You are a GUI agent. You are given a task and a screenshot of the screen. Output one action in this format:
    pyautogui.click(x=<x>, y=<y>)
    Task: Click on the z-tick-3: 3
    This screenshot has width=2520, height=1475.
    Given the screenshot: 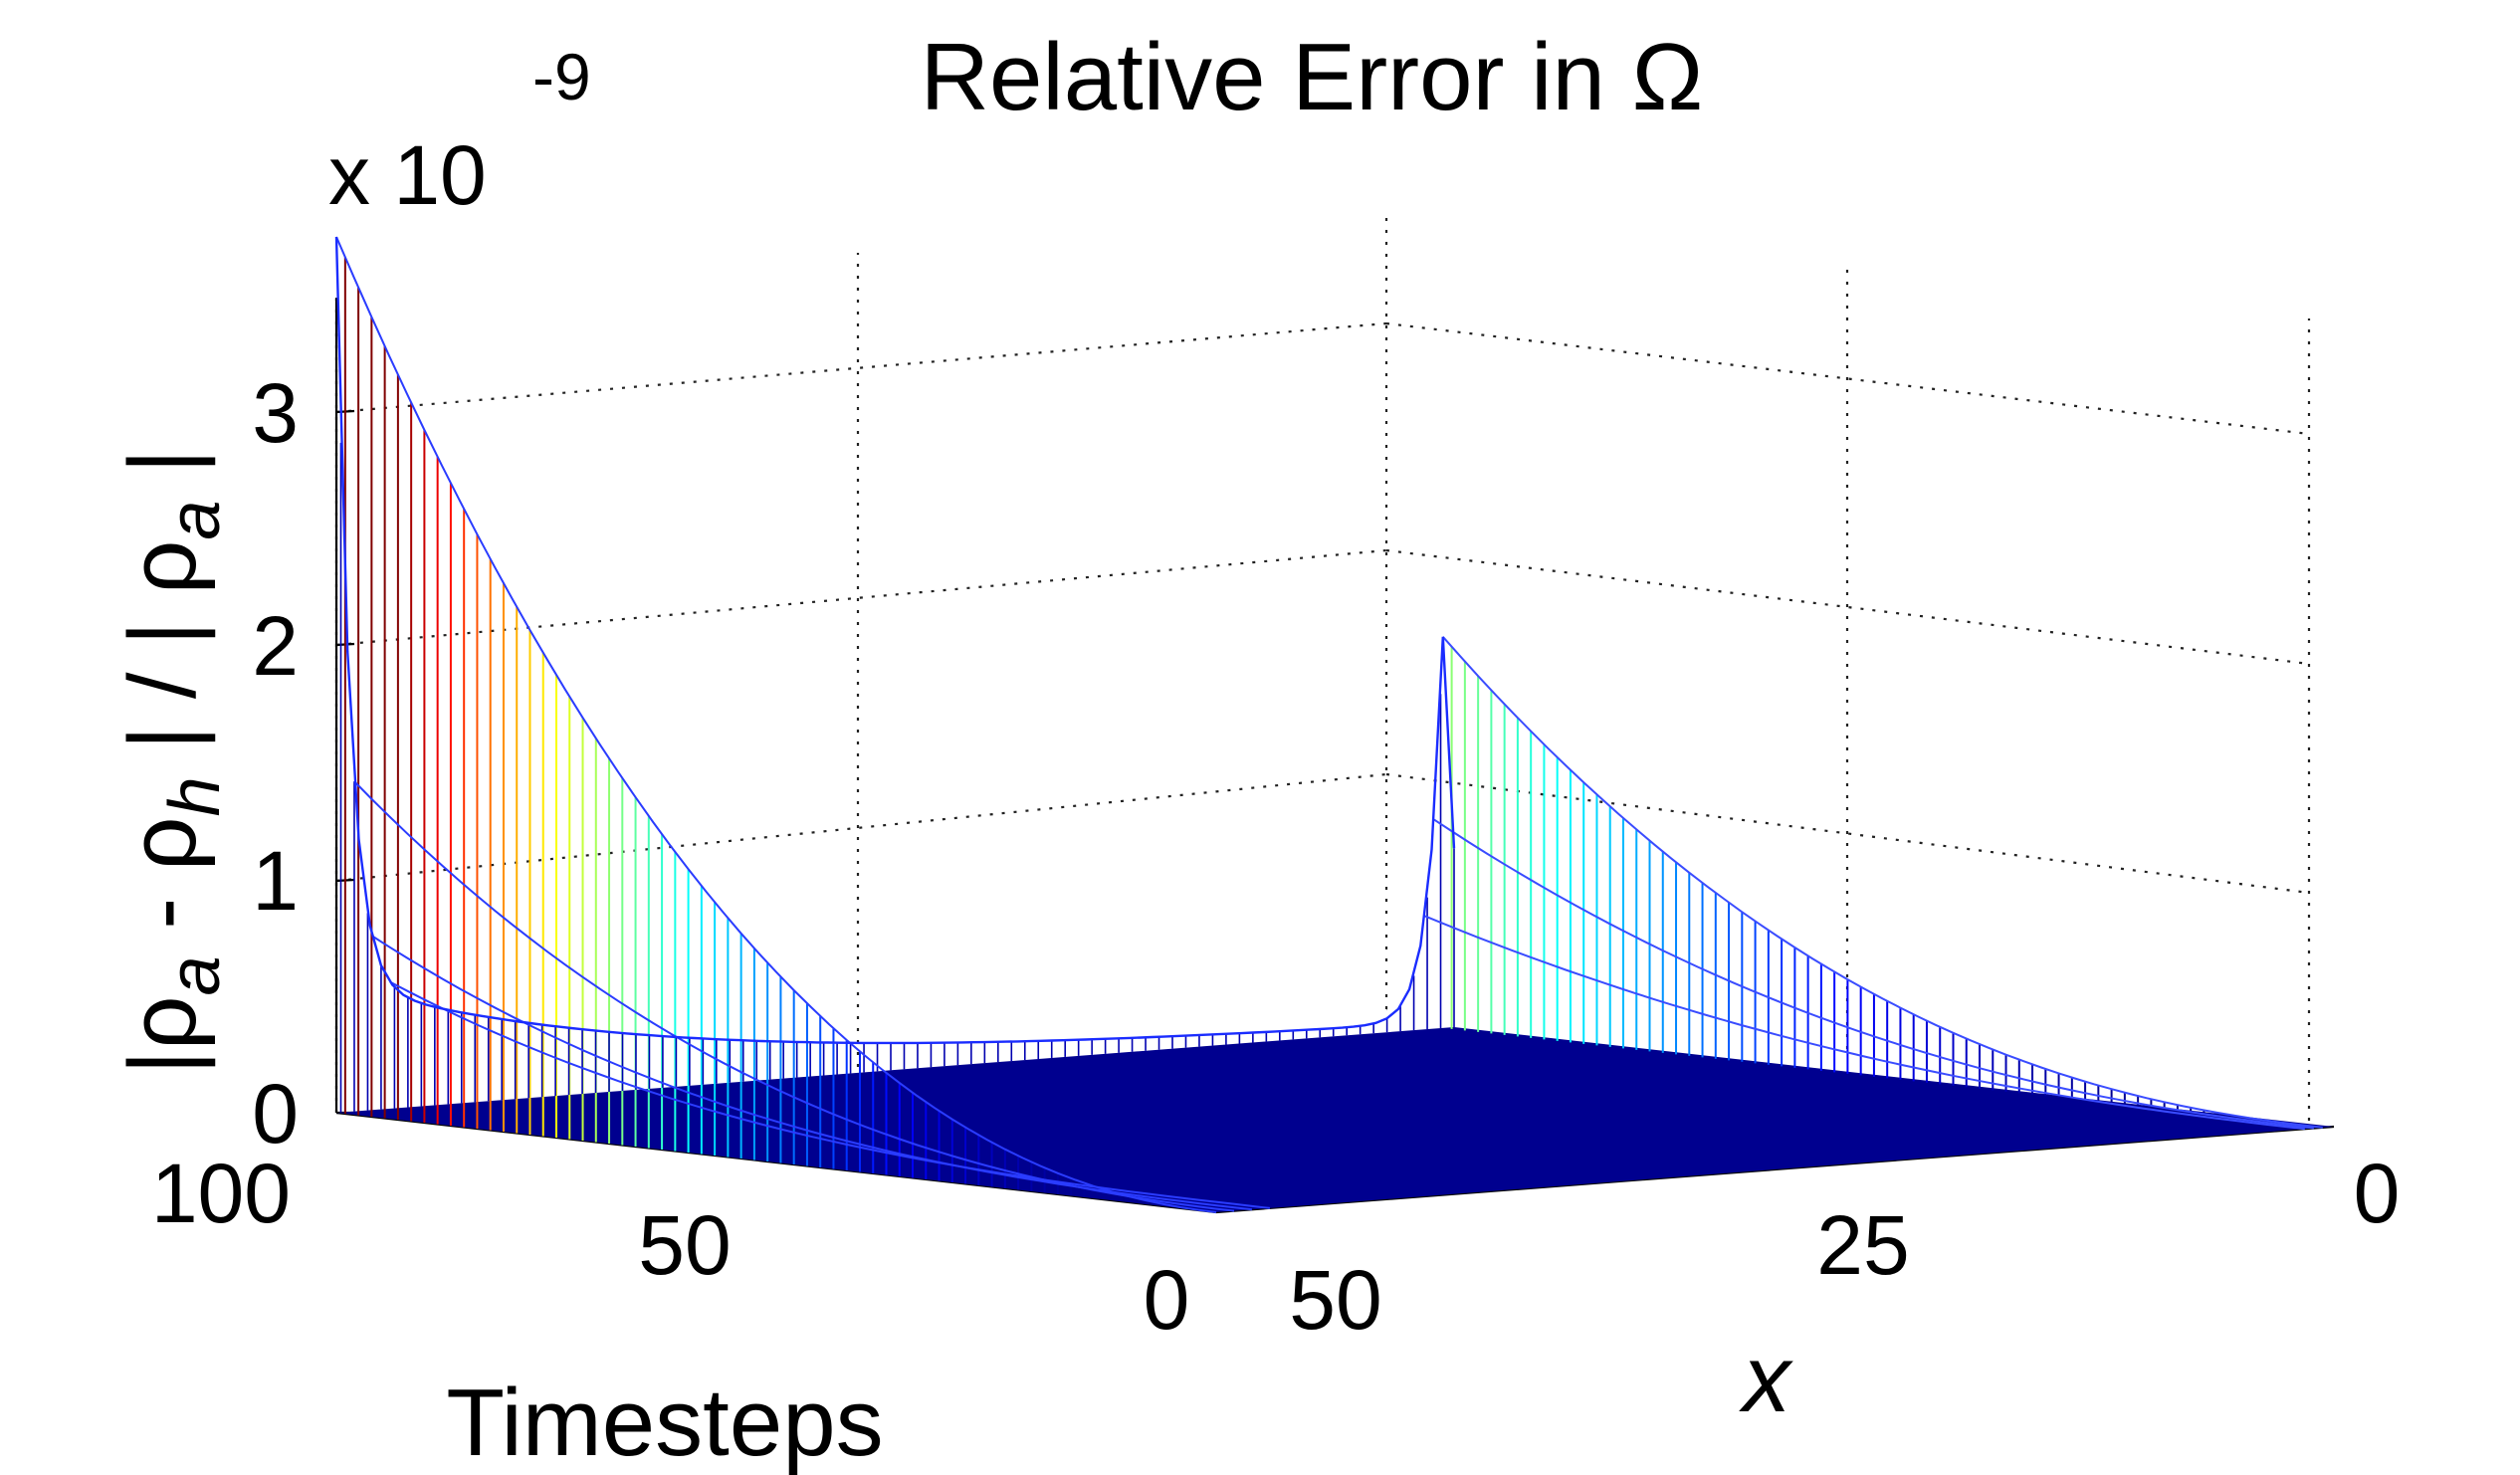 What is the action you would take?
    pyautogui.click(x=275, y=413)
    